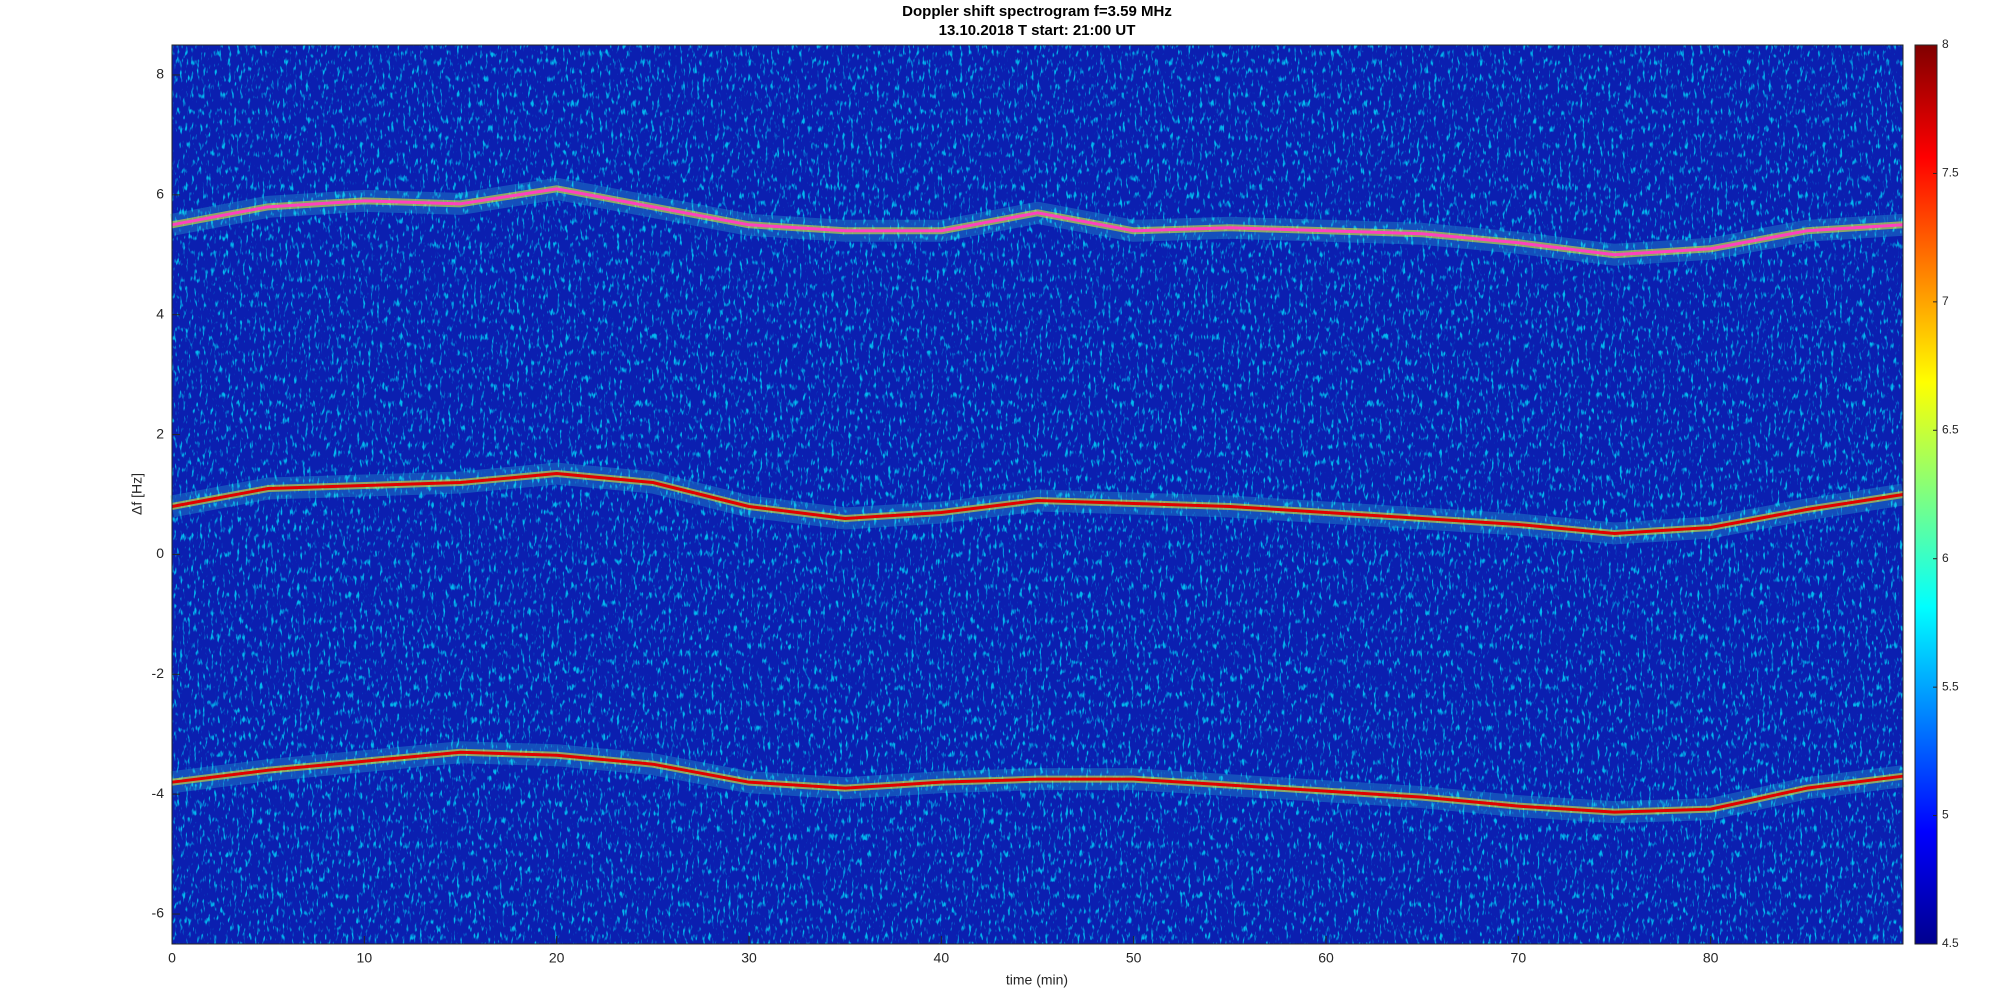 The height and width of the screenshot is (1003, 2000). Describe the element at coordinates (160, 313) in the screenshot. I see `y-tick-label: 4` at that location.